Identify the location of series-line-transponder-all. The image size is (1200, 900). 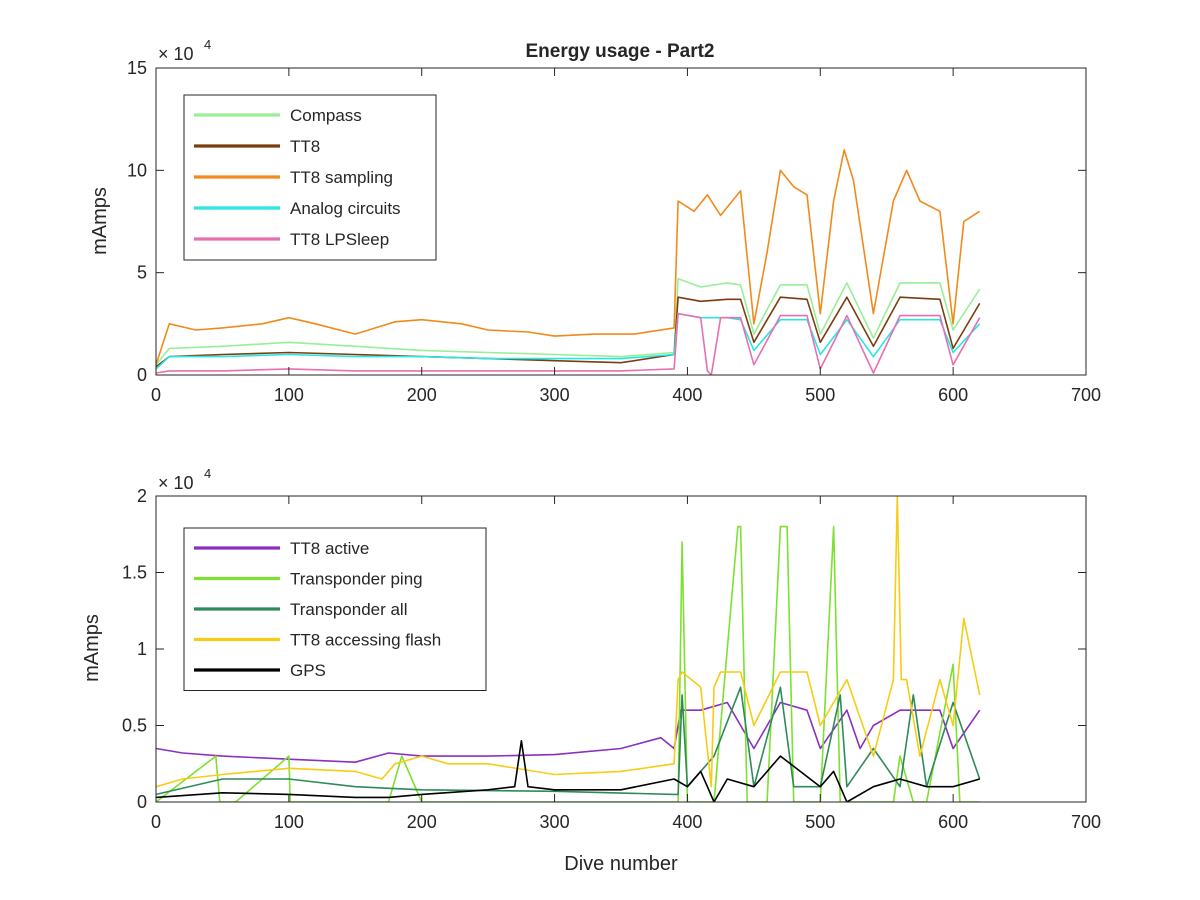
(568, 741).